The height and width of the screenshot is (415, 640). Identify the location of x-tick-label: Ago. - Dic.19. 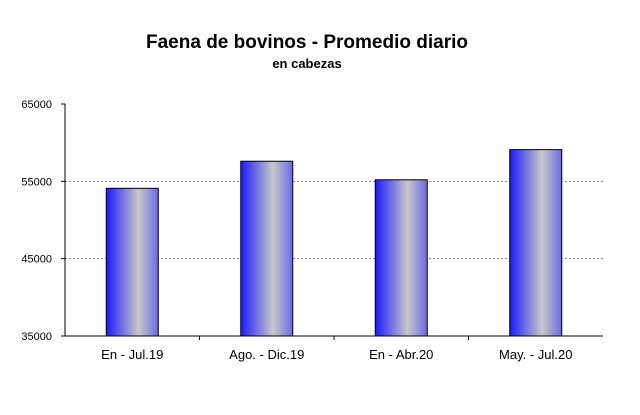
(266, 354).